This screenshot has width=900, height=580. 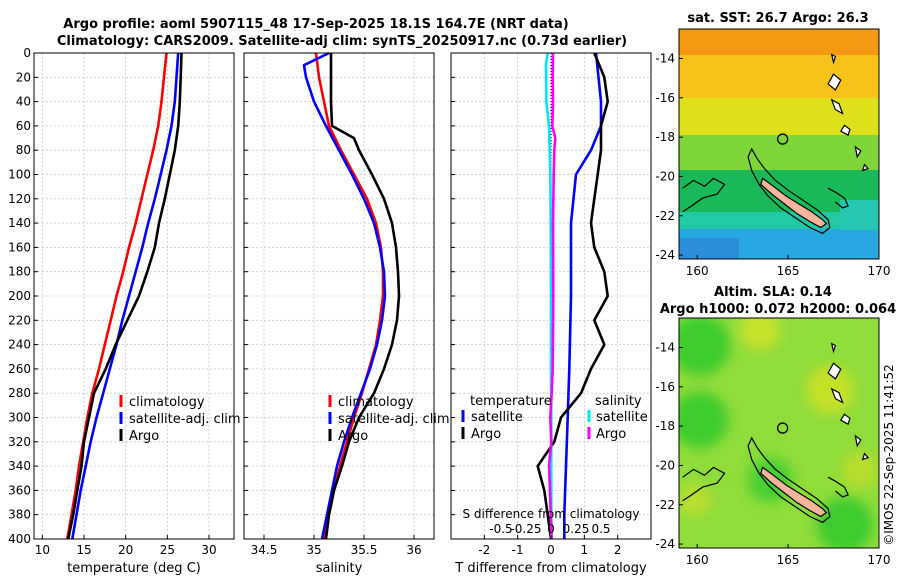 What do you see at coordinates (665, 426) in the screenshot?
I see `map-y-tick-label: -18` at bounding box center [665, 426].